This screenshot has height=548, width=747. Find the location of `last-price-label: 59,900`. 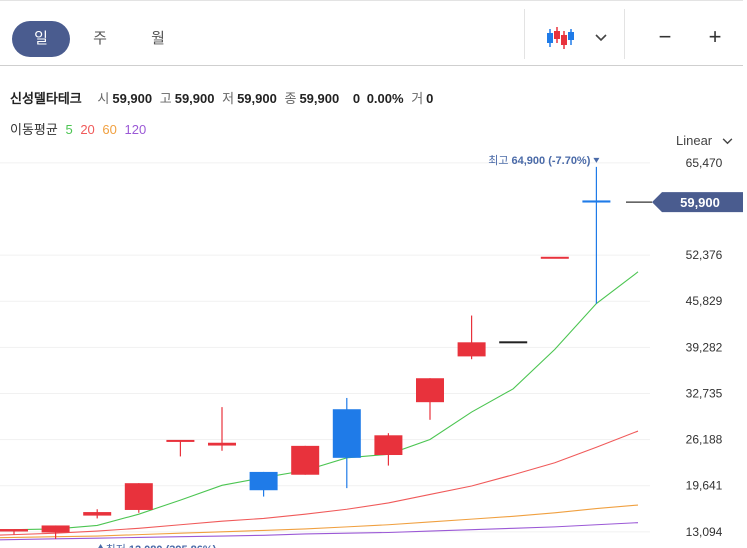

last-price-label: 59,900 is located at coordinates (700, 202).